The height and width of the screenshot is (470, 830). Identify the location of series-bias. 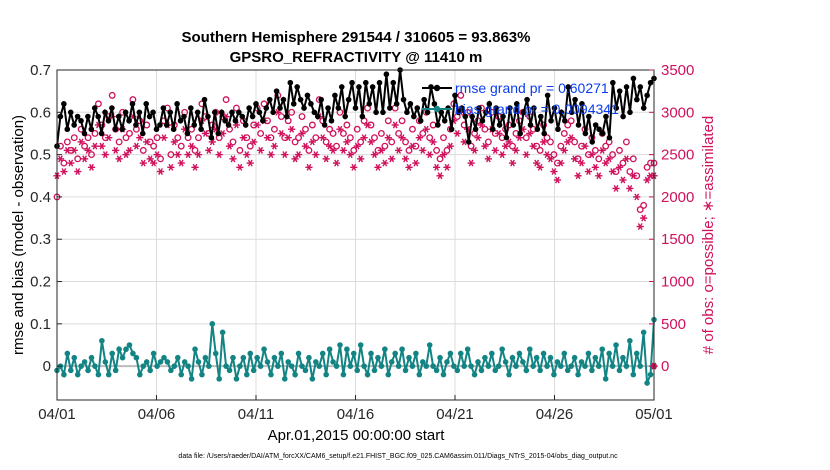
(355, 351).